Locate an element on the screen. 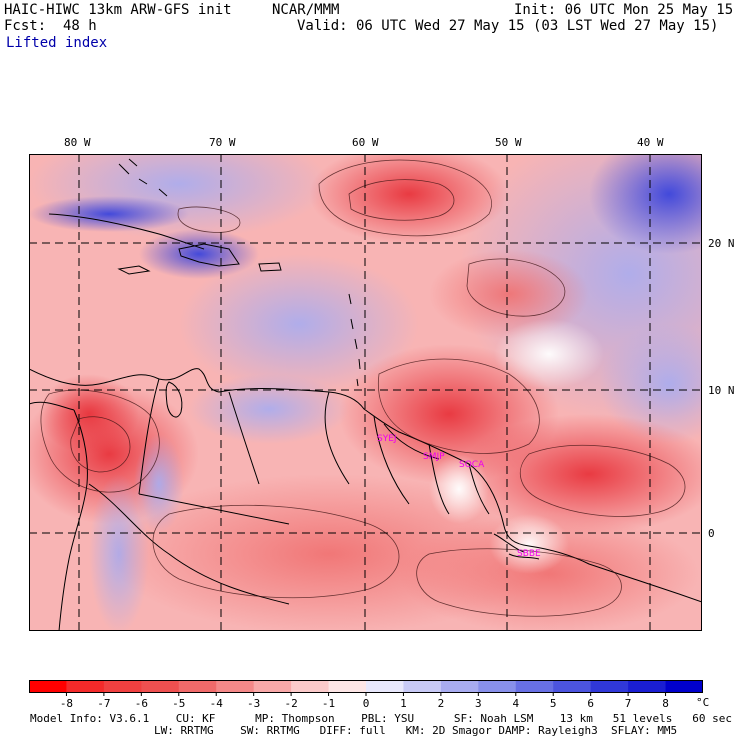  colorbar-cells is located at coordinates (366, 686).